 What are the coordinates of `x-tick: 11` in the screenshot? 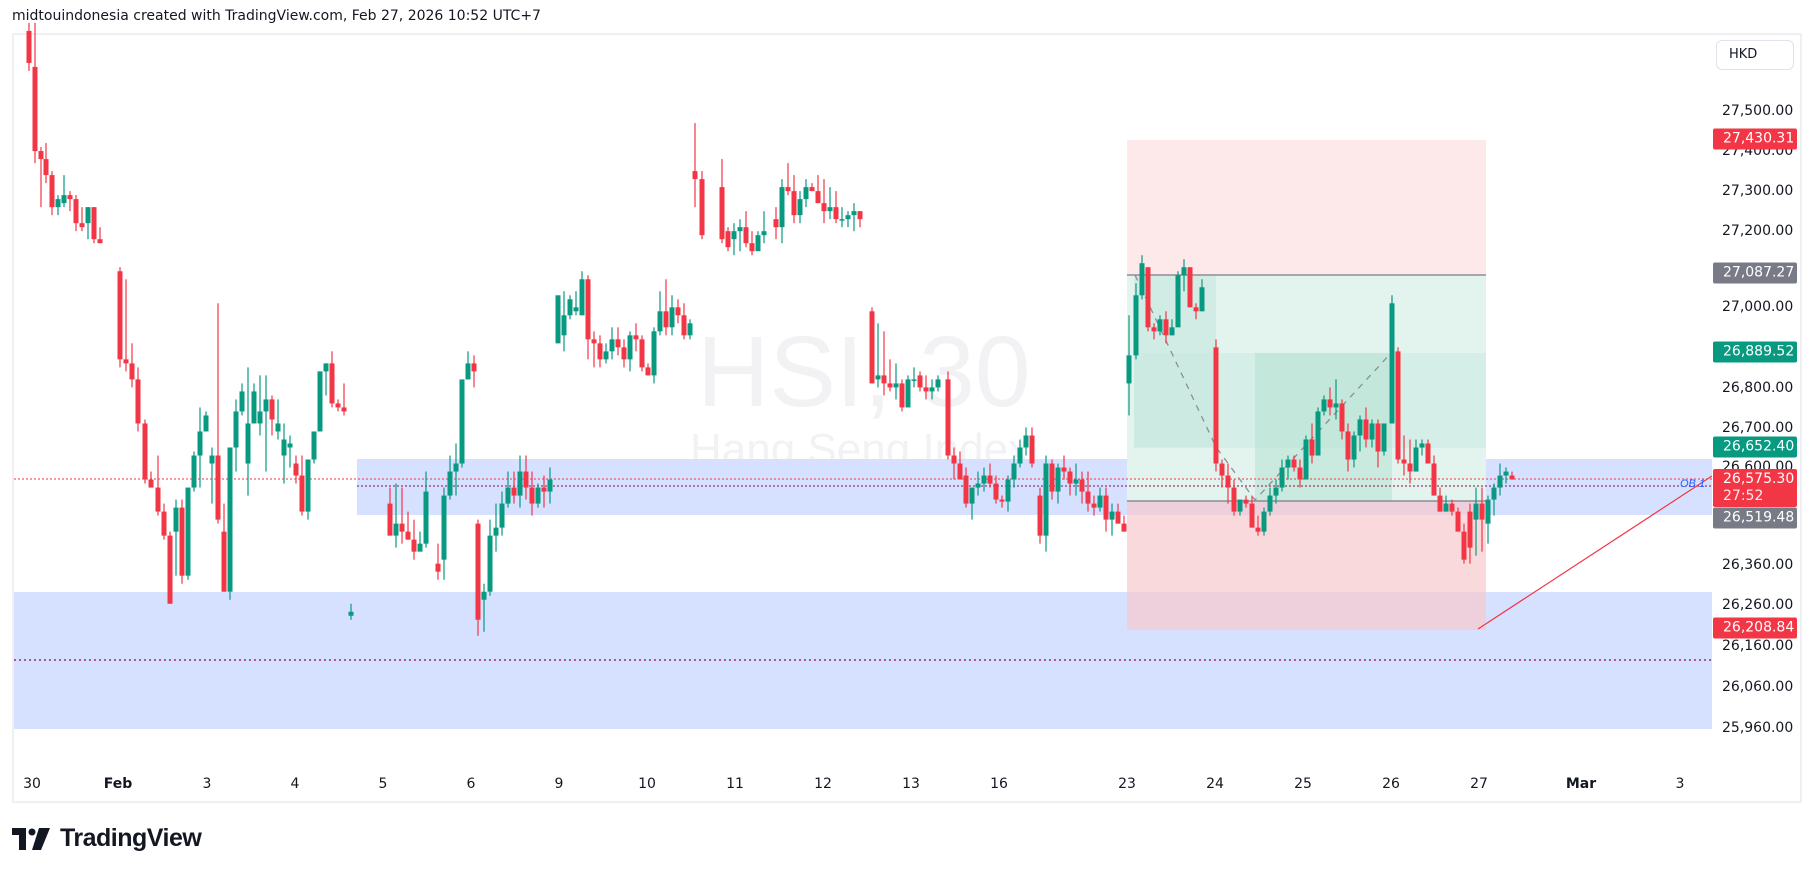 It's located at (735, 784).